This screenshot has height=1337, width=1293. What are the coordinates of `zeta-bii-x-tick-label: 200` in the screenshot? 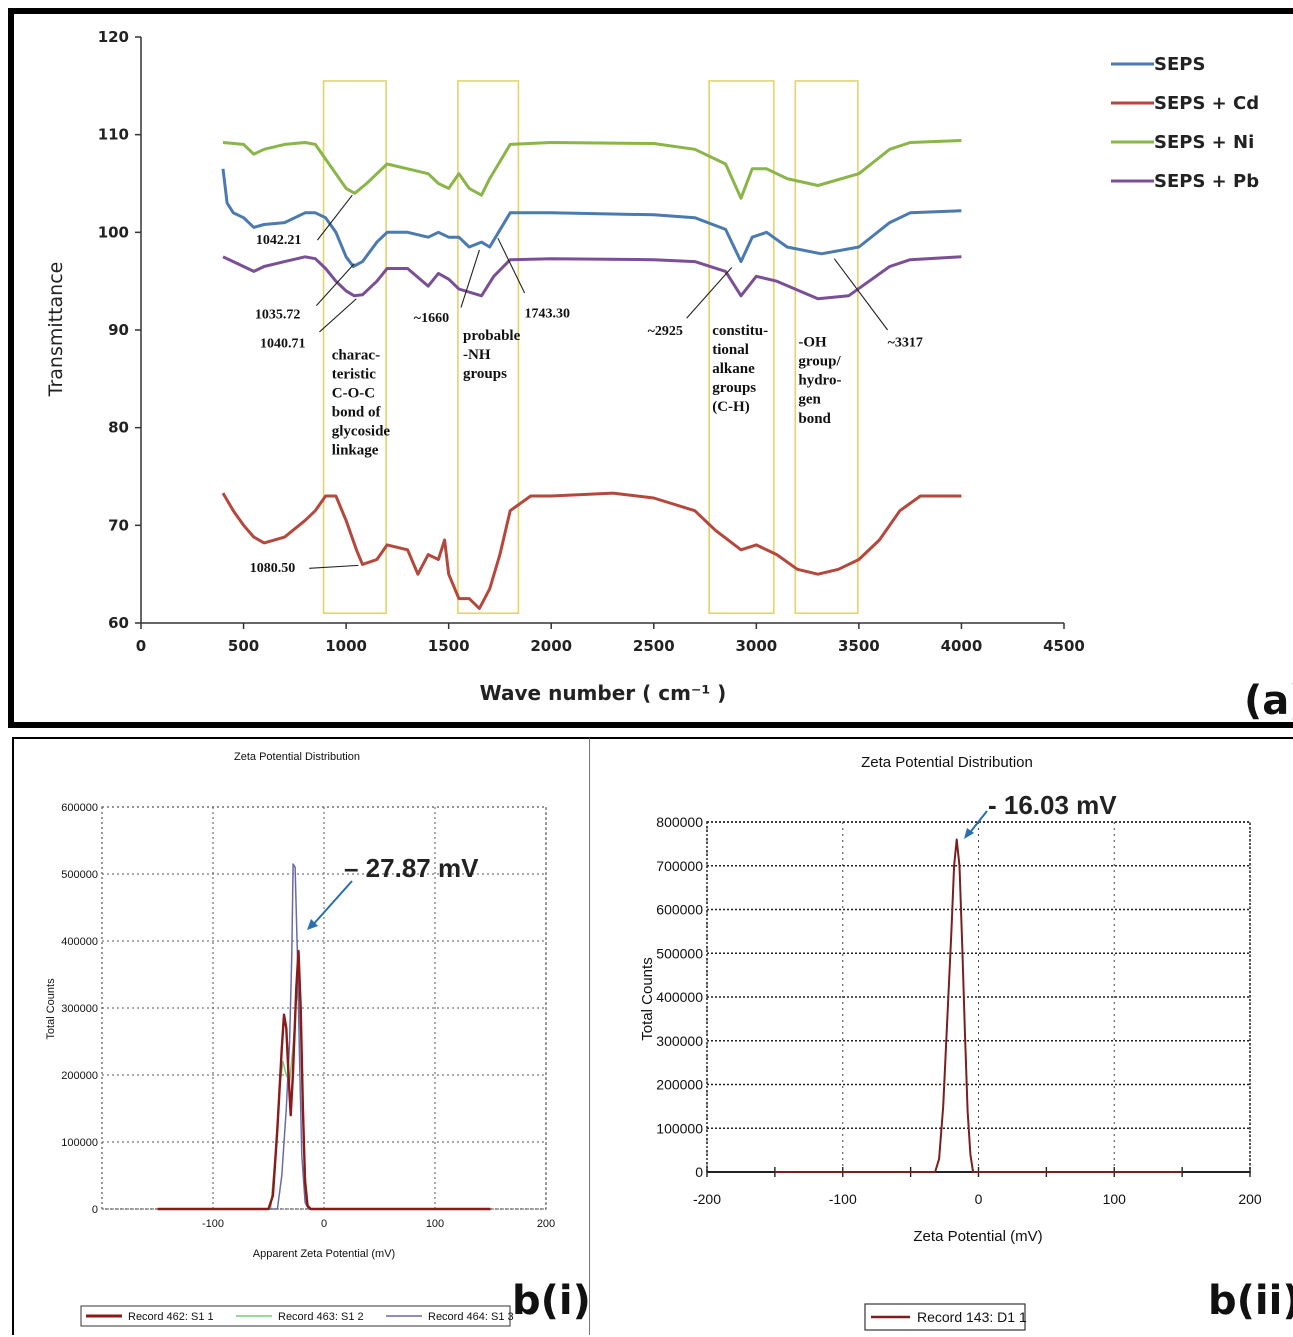 It's located at (1250, 1199).